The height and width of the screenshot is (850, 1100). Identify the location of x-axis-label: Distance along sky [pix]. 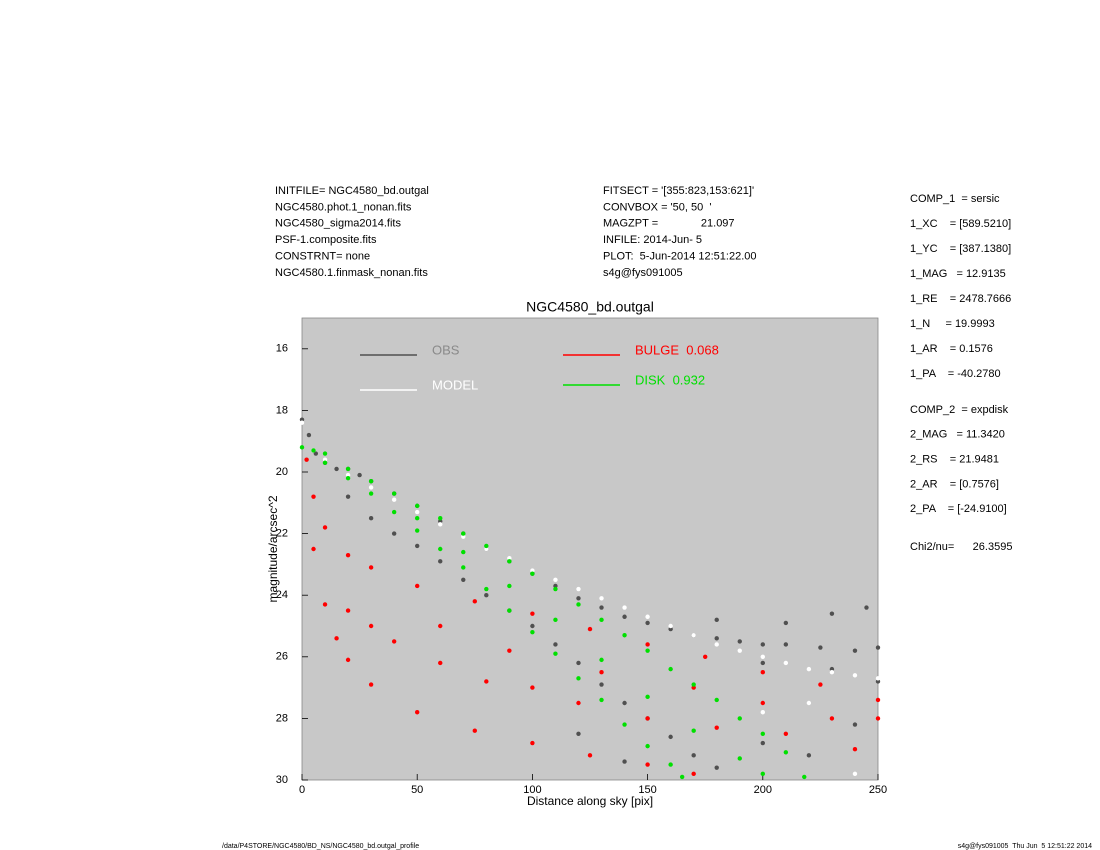
(590, 801).